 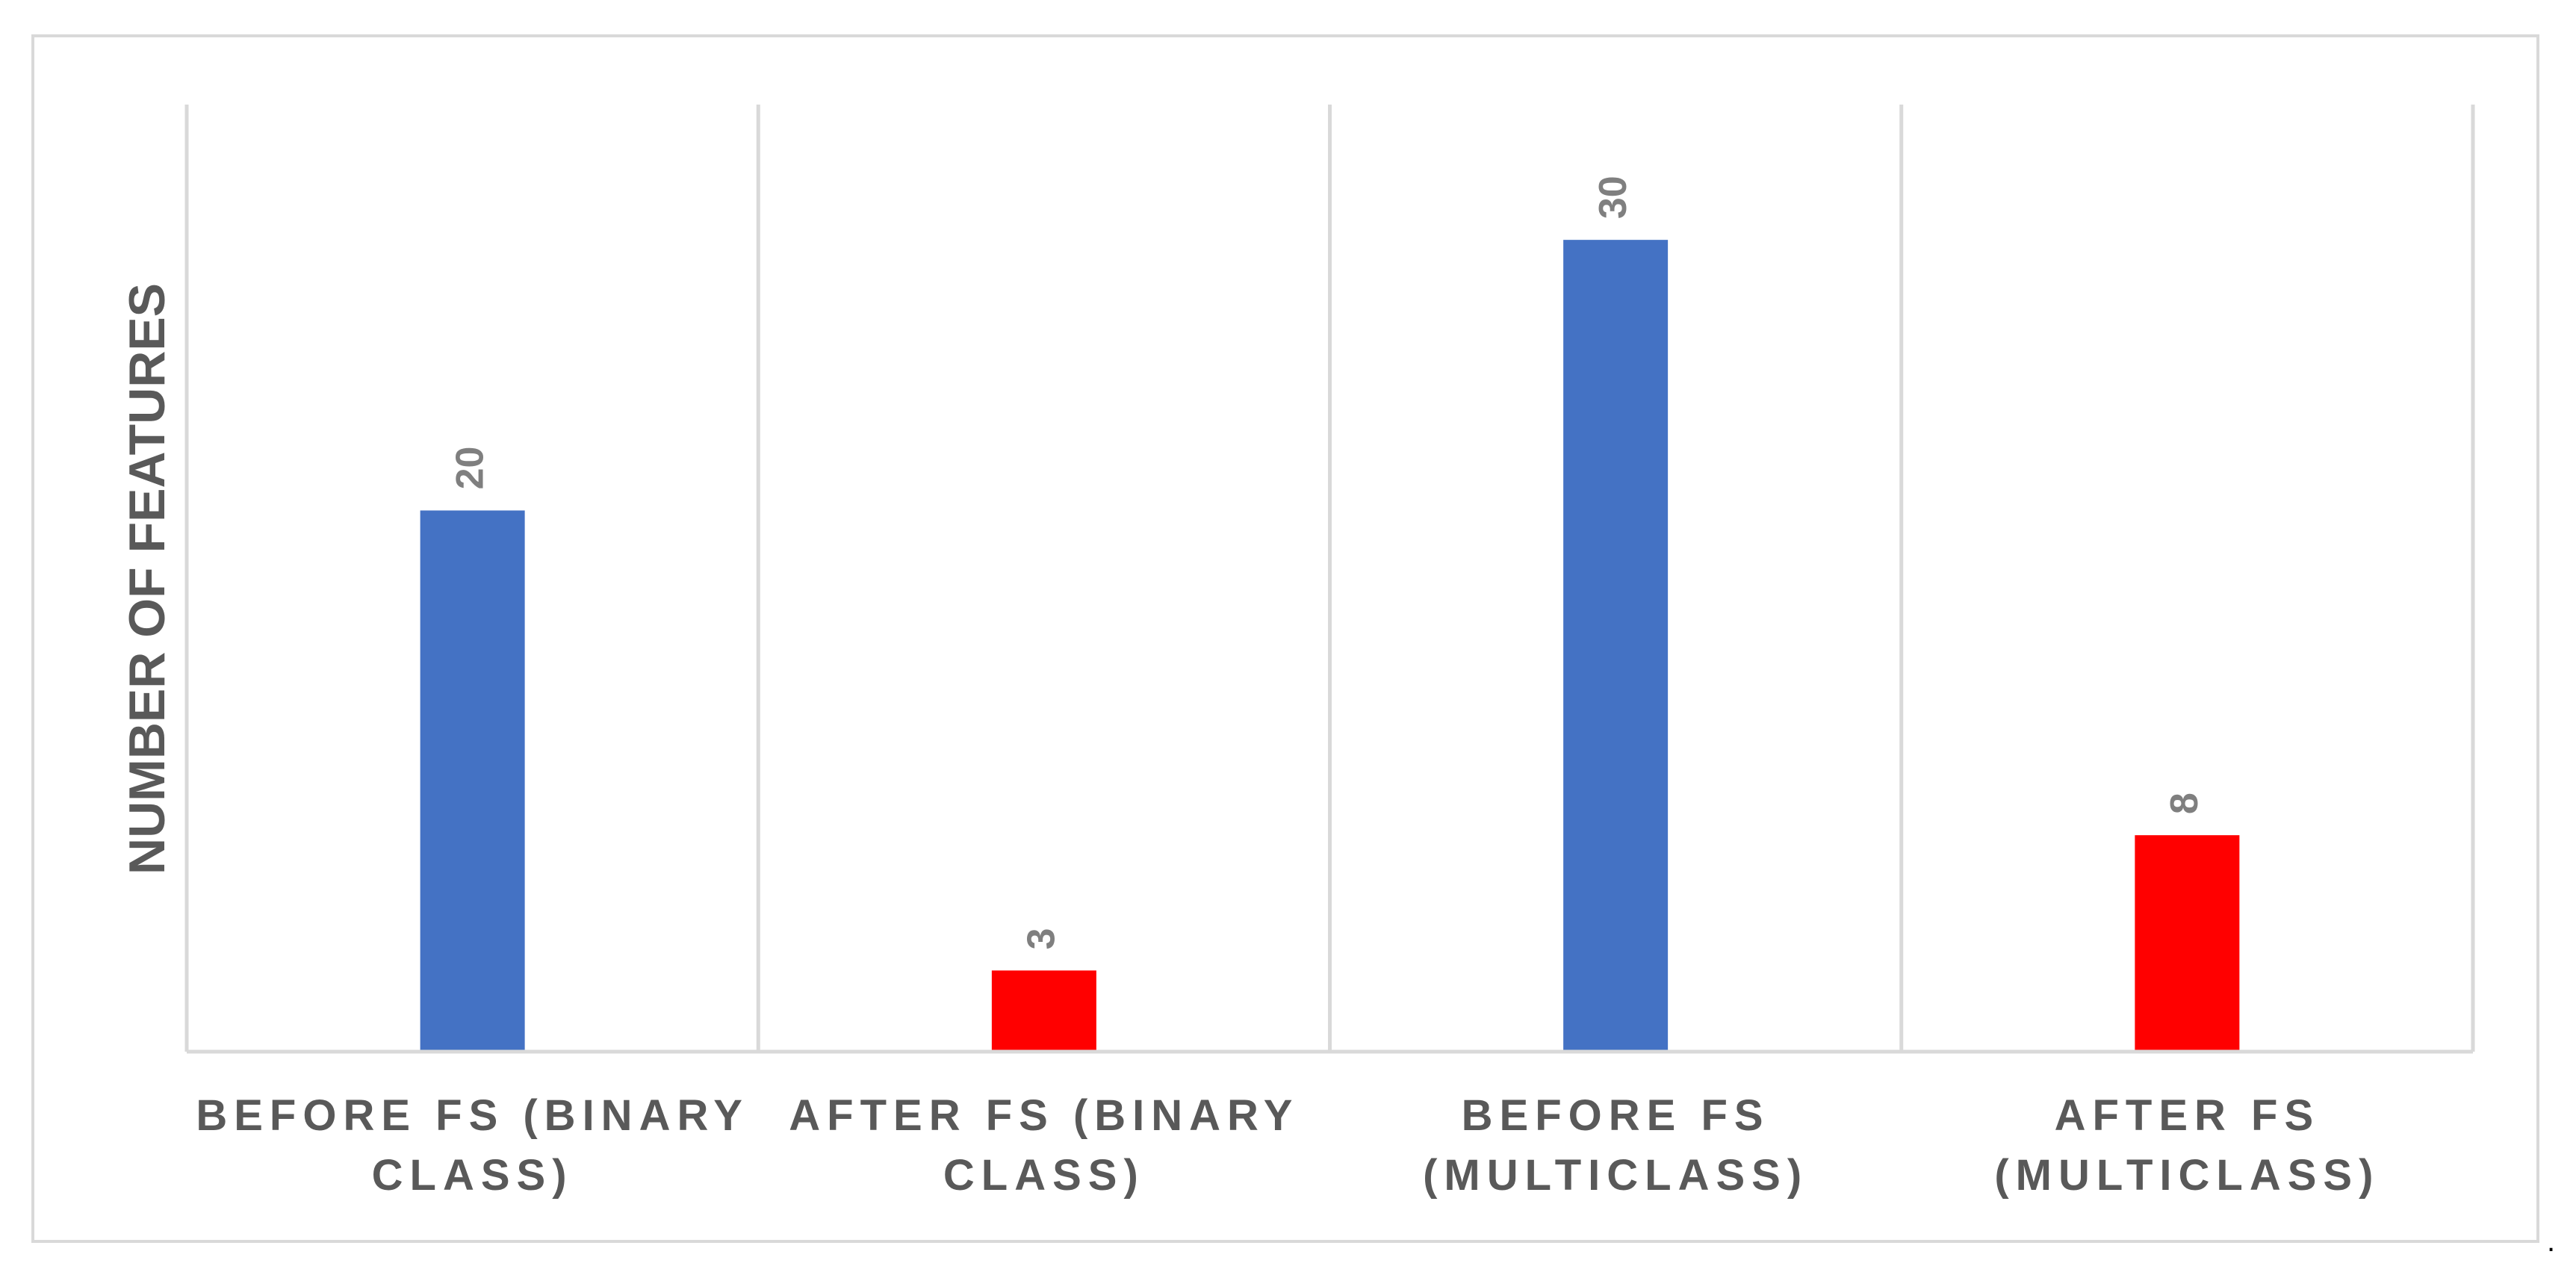 What do you see at coordinates (2184, 803) in the screenshot?
I see `data-label: 8` at bounding box center [2184, 803].